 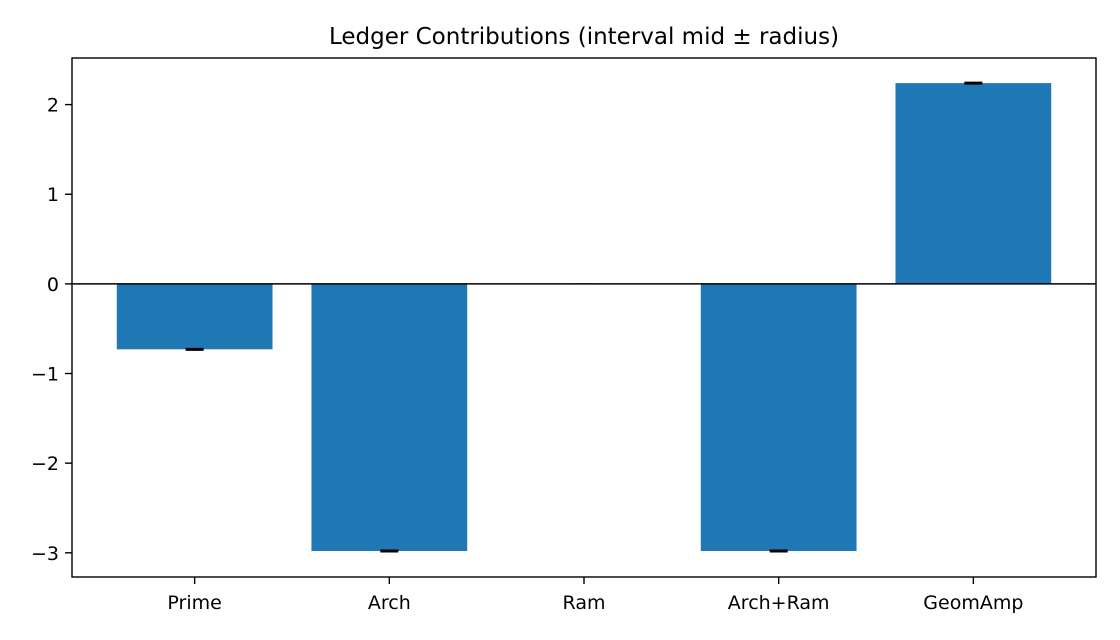 What do you see at coordinates (973, 183) in the screenshot?
I see `bar-geomamp` at bounding box center [973, 183].